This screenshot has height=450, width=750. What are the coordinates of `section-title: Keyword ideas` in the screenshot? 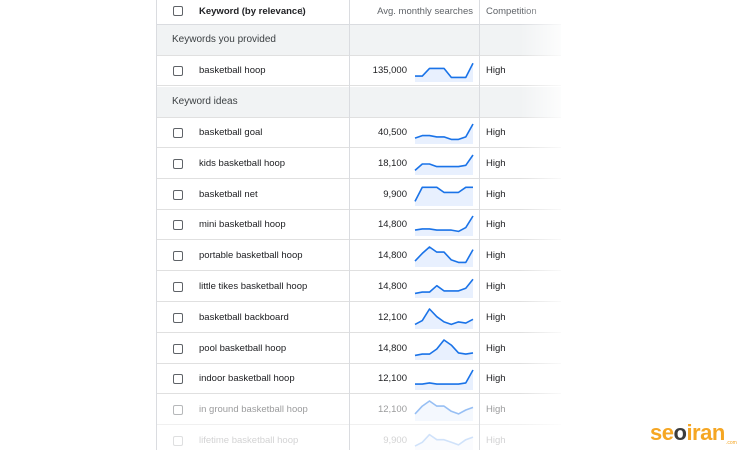 It's located at (205, 101).